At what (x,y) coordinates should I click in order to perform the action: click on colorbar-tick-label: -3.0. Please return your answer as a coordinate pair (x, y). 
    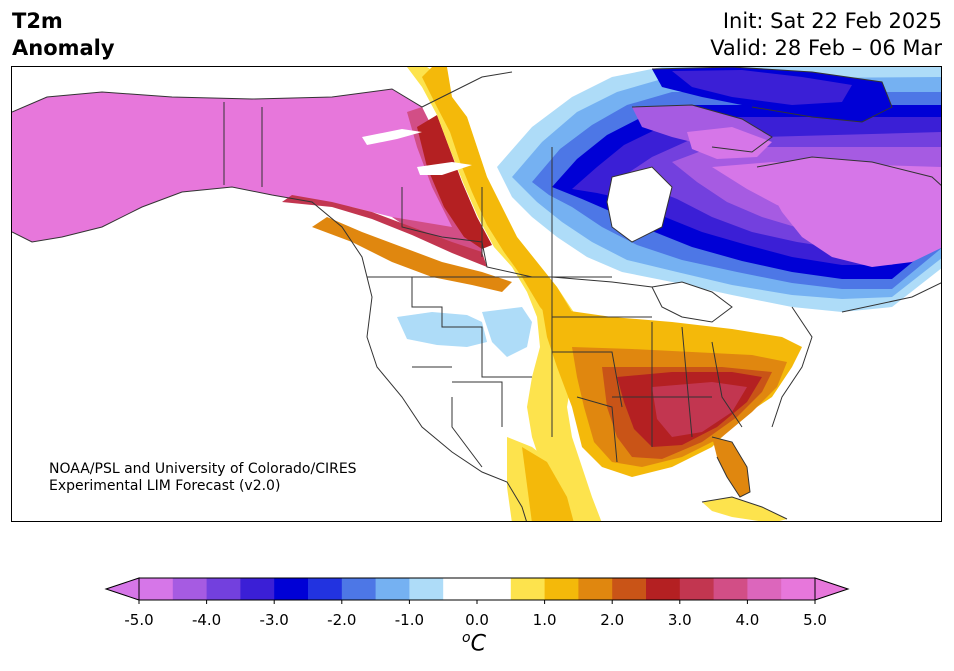
    Looking at the image, I should click on (274, 620).